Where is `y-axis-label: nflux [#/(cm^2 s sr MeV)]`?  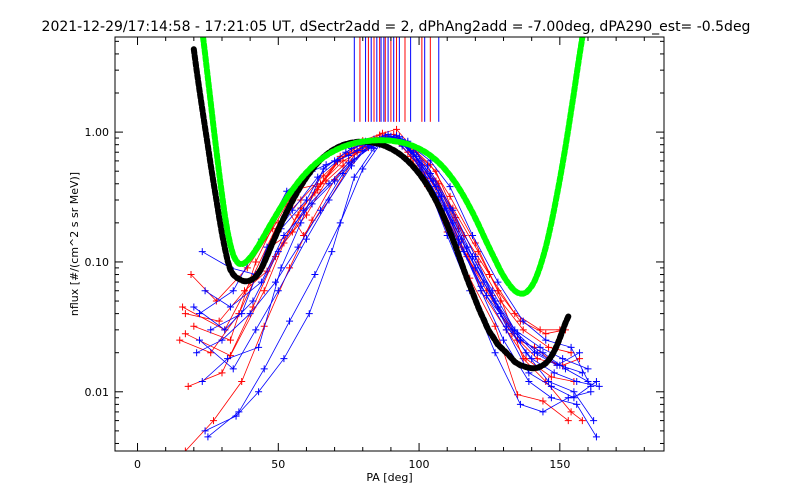
y-axis-label: nflux [#/(cm^2 s sr MeV)] is located at coordinates (74, 244).